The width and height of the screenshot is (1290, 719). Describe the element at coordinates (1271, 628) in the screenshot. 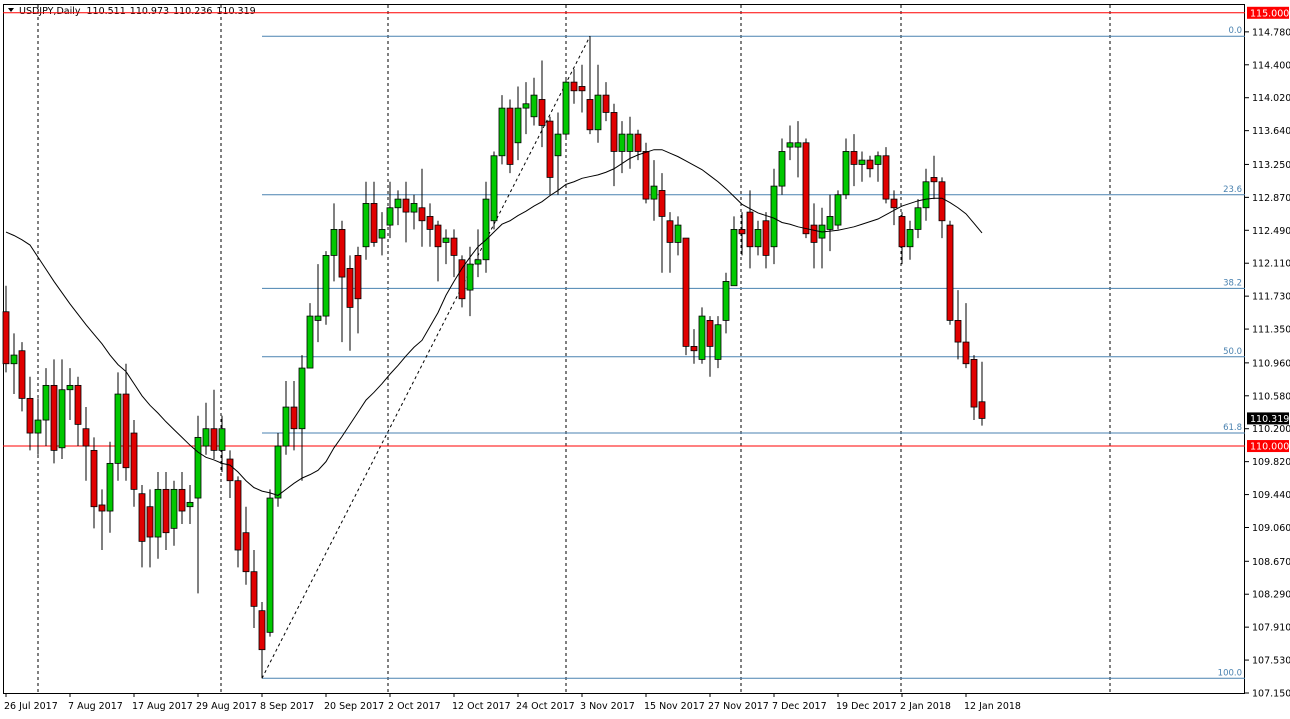

I see `y-tick-label: 107.910` at that location.